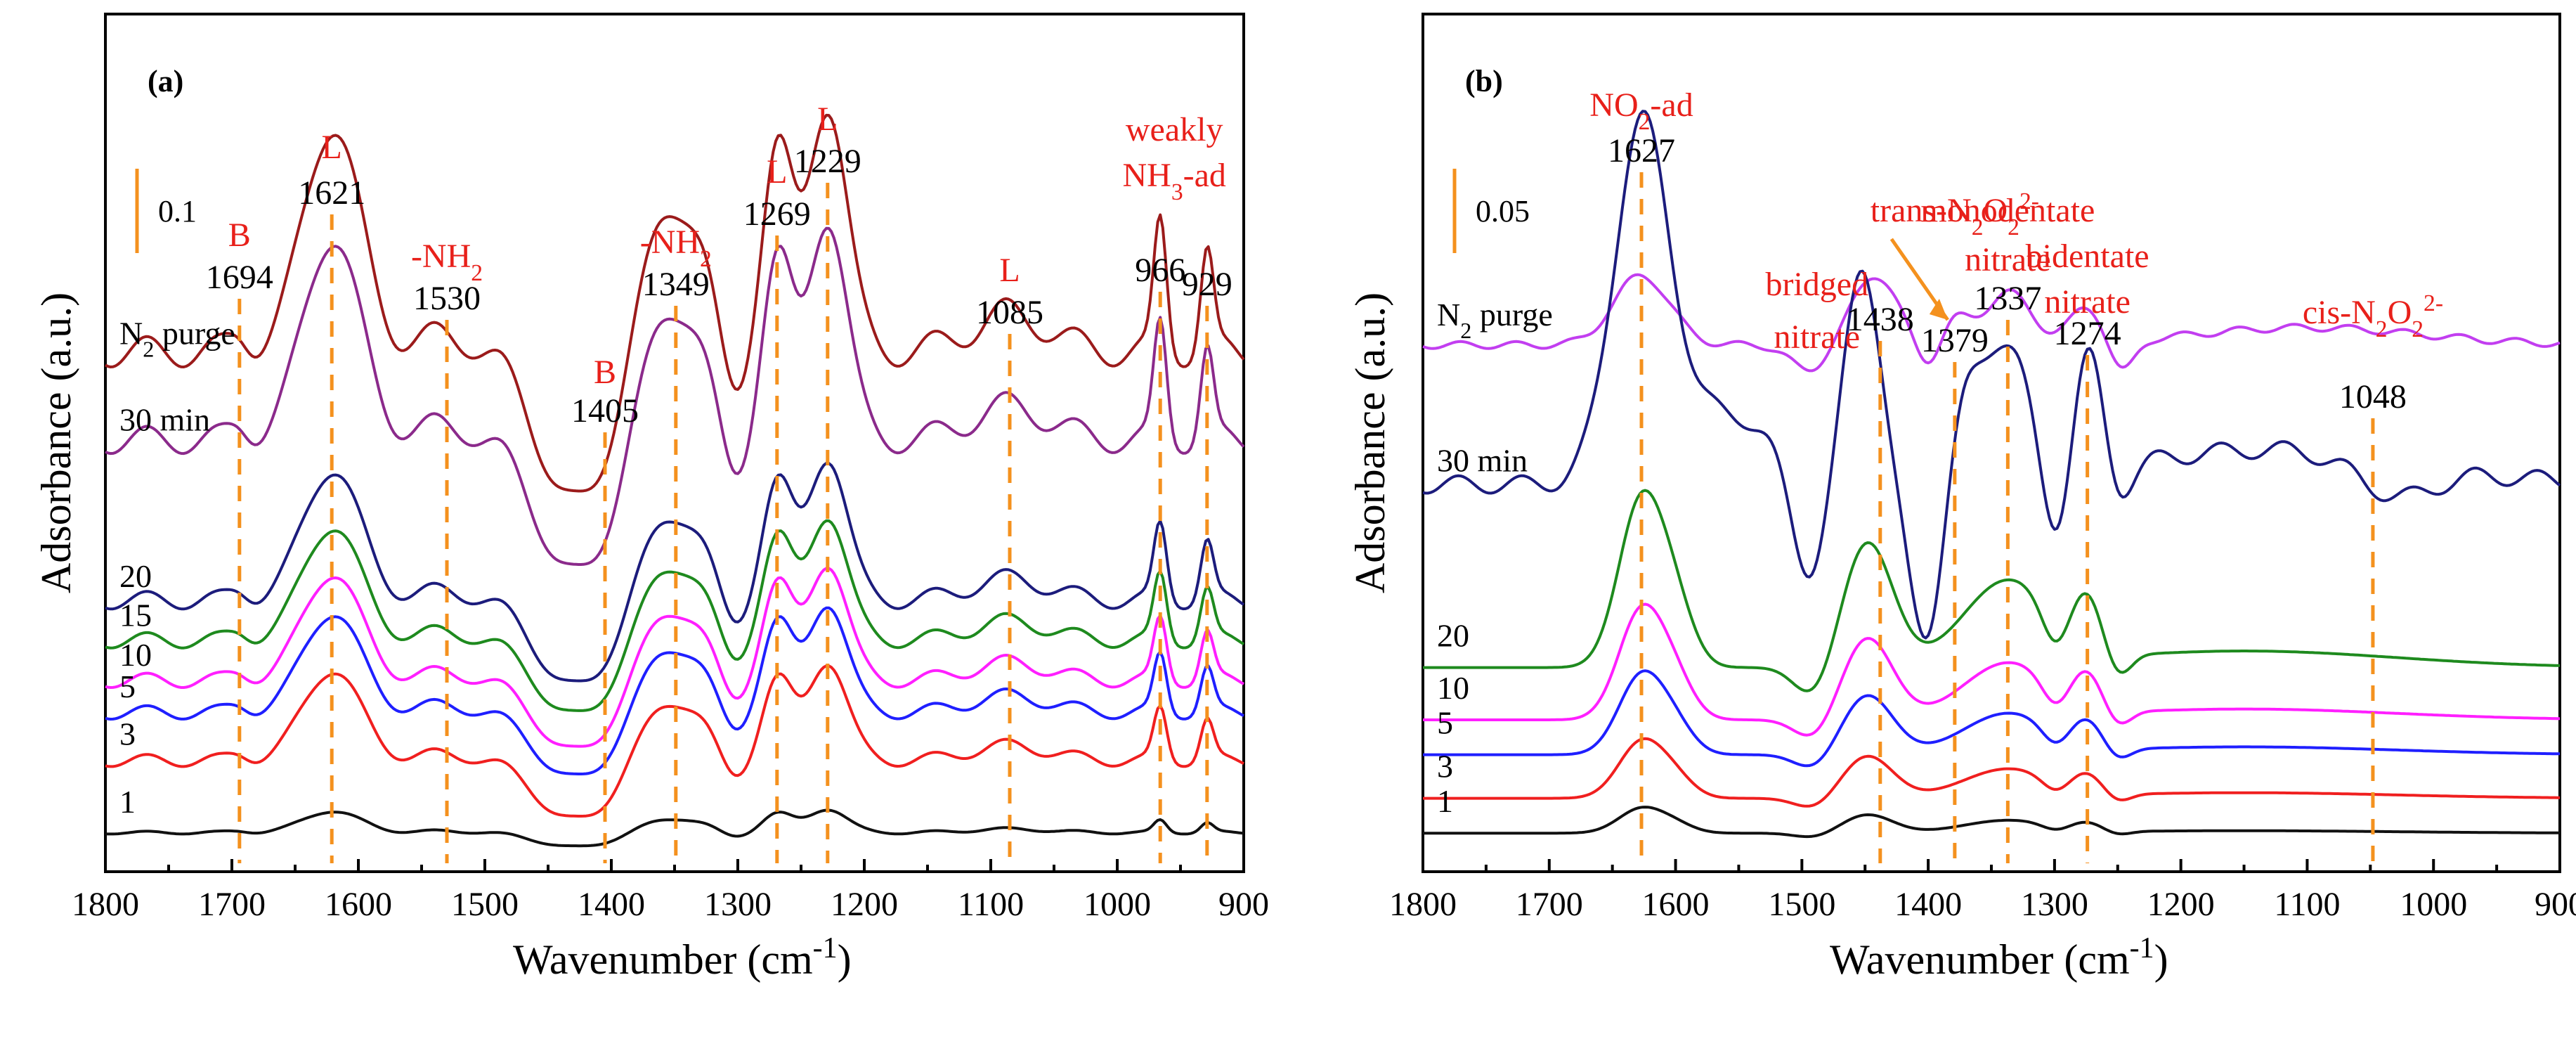  Describe the element at coordinates (331, 193) in the screenshot. I see `peak-label: 1621` at that location.